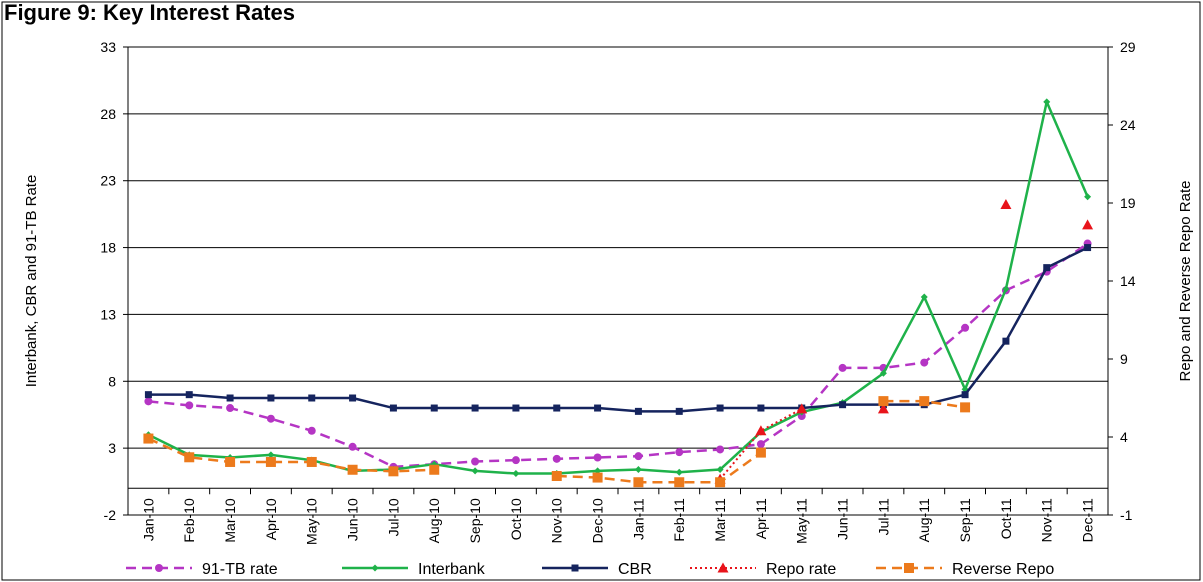 The image size is (1203, 582). What do you see at coordinates (189, 520) in the screenshot?
I see `x-tick-label: Feb-10` at bounding box center [189, 520].